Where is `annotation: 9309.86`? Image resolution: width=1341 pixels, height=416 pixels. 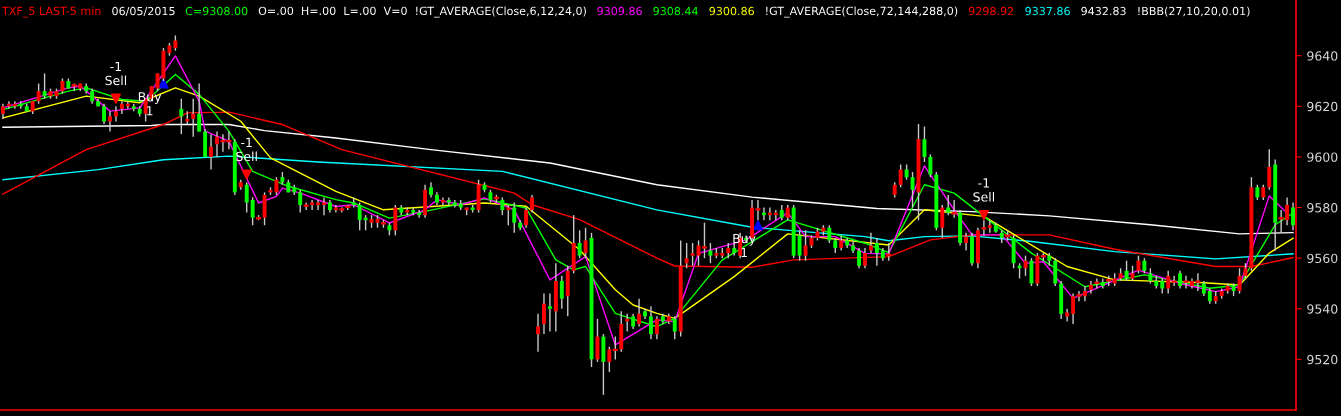
annotation: 9309.86 is located at coordinates (619, 11).